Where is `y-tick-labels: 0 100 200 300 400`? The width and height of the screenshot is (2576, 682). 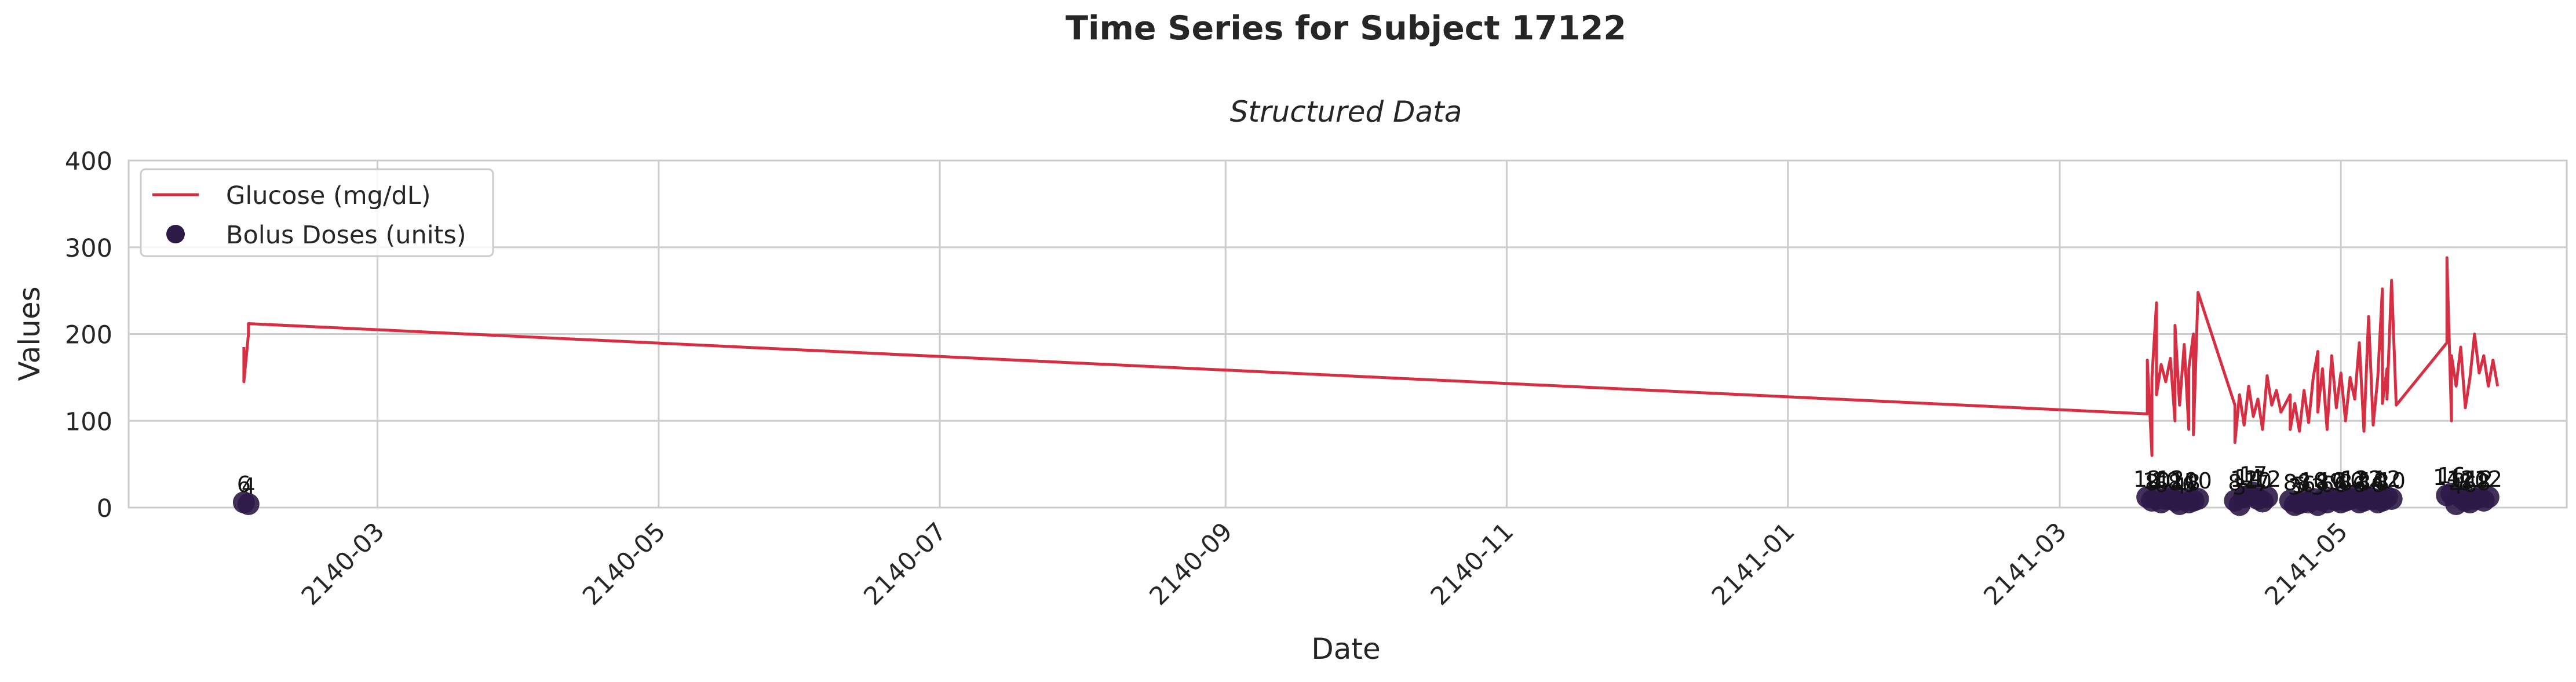
y-tick-labels: 0 100 200 300 400 is located at coordinates (88, 335).